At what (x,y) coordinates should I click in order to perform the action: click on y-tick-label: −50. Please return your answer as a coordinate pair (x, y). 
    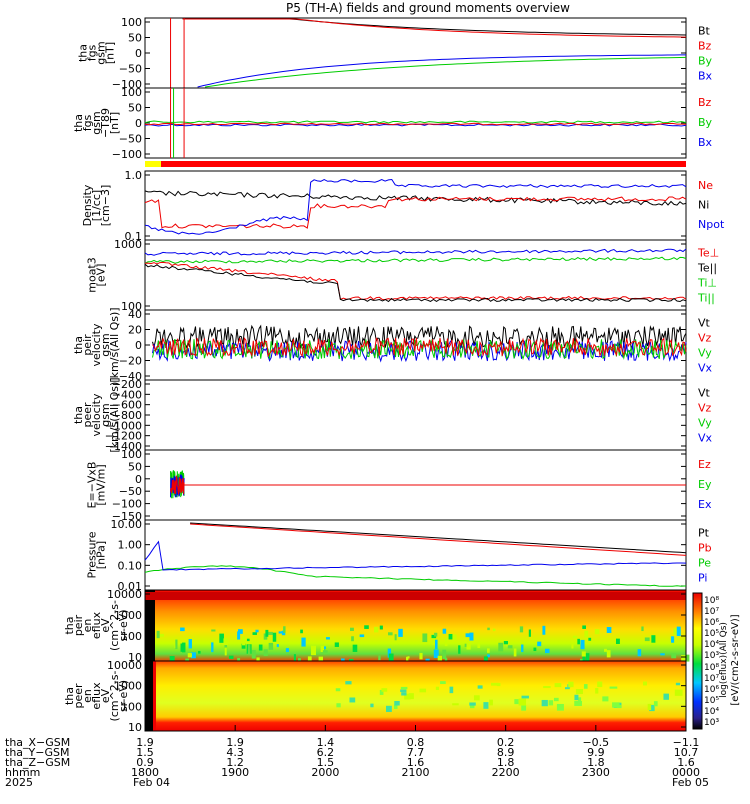
    Looking at the image, I should click on (130, 139).